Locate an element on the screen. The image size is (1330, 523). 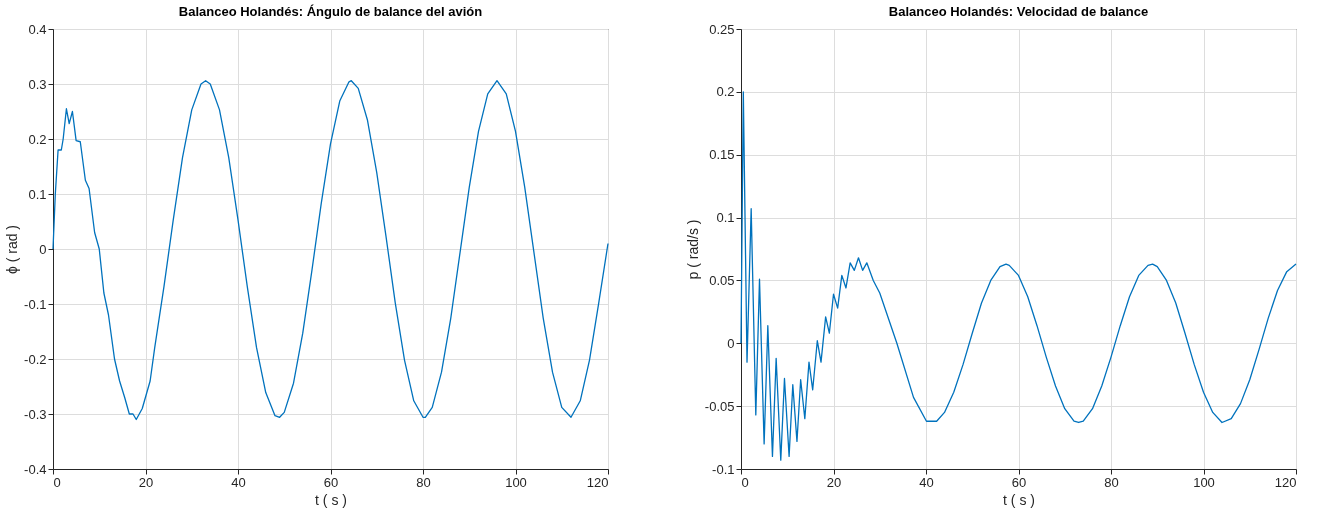
y-axis-title: ϕ ( rad ) is located at coordinates (12, 249).